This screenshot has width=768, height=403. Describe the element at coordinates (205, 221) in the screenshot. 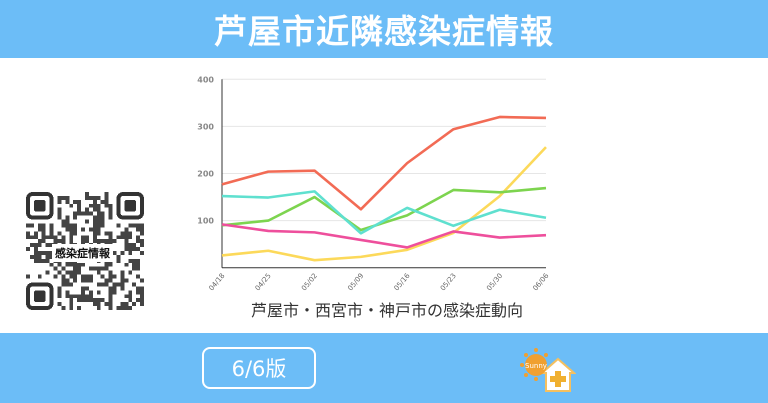

I see `y-tick-label: 100` at that location.